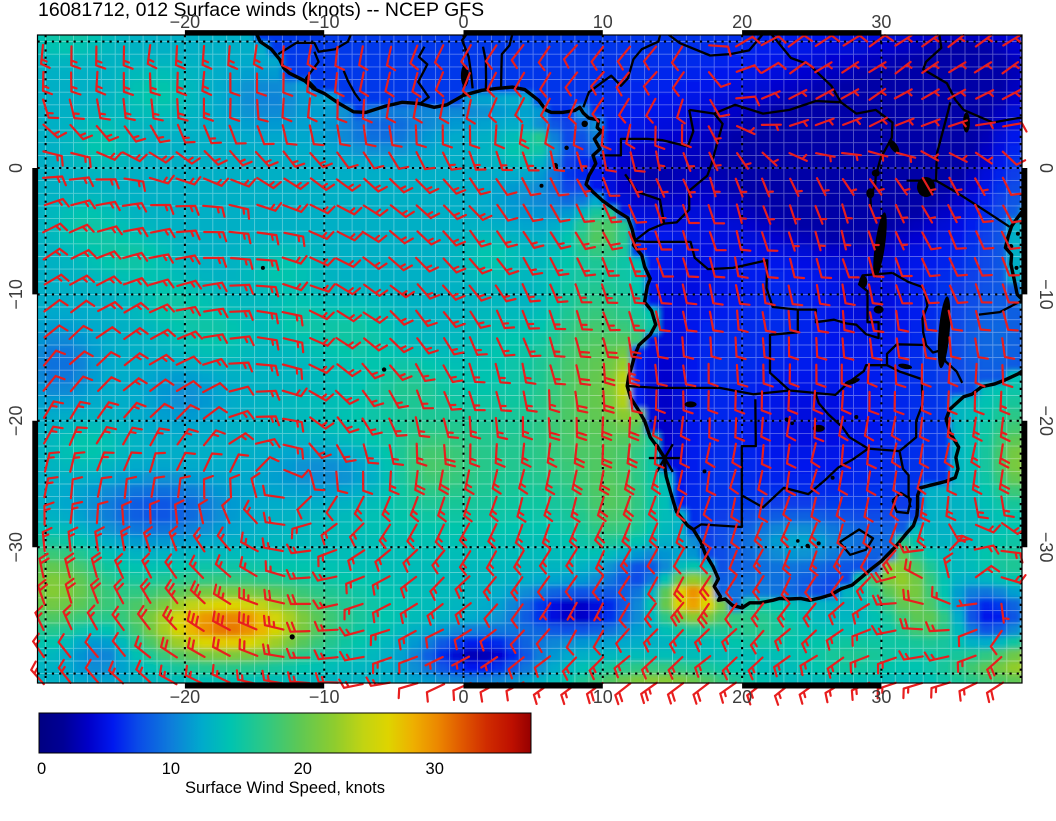 The image size is (1056, 821). Describe the element at coordinates (285, 788) in the screenshot. I see `svg-text: Surface Wind Speed, knots` at that location.